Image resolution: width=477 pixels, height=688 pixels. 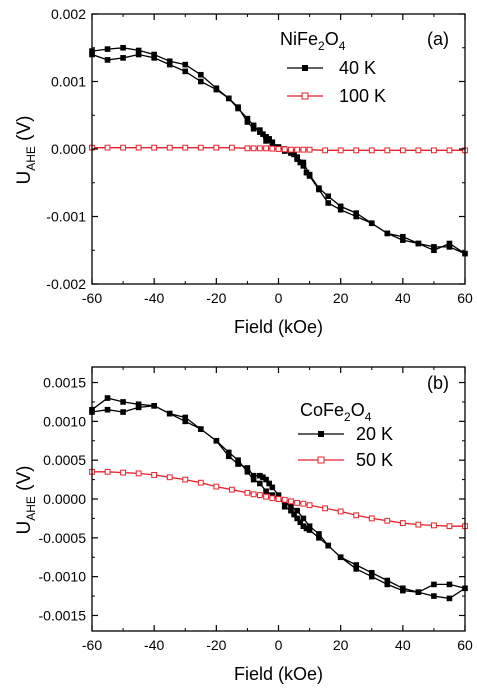 What do you see at coordinates (68, 149) in the screenshot?
I see `y-tick-label: 0.000` at bounding box center [68, 149].